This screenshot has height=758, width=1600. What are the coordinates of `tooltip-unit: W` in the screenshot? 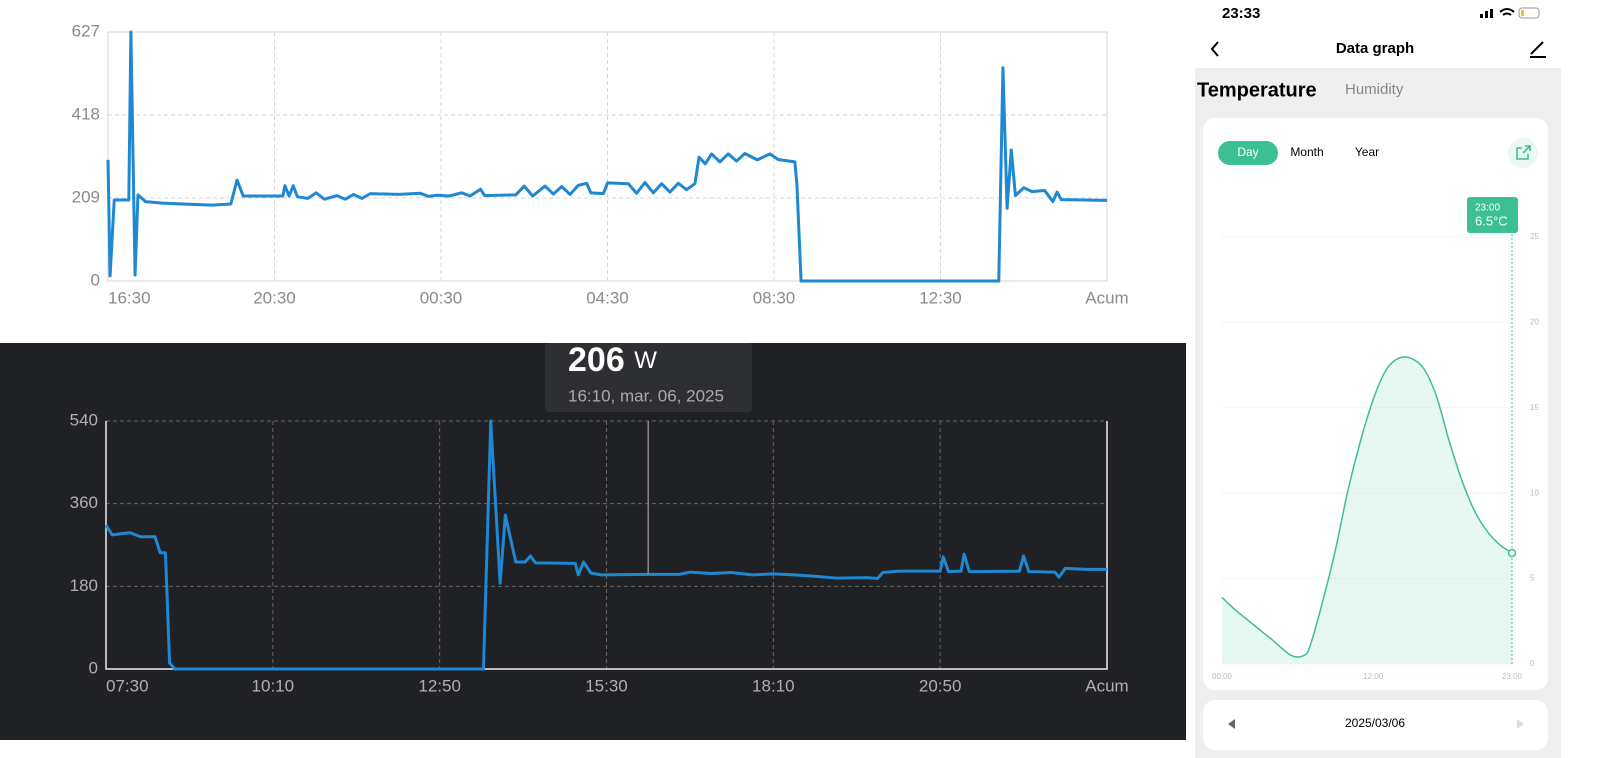 It's located at (645, 360).